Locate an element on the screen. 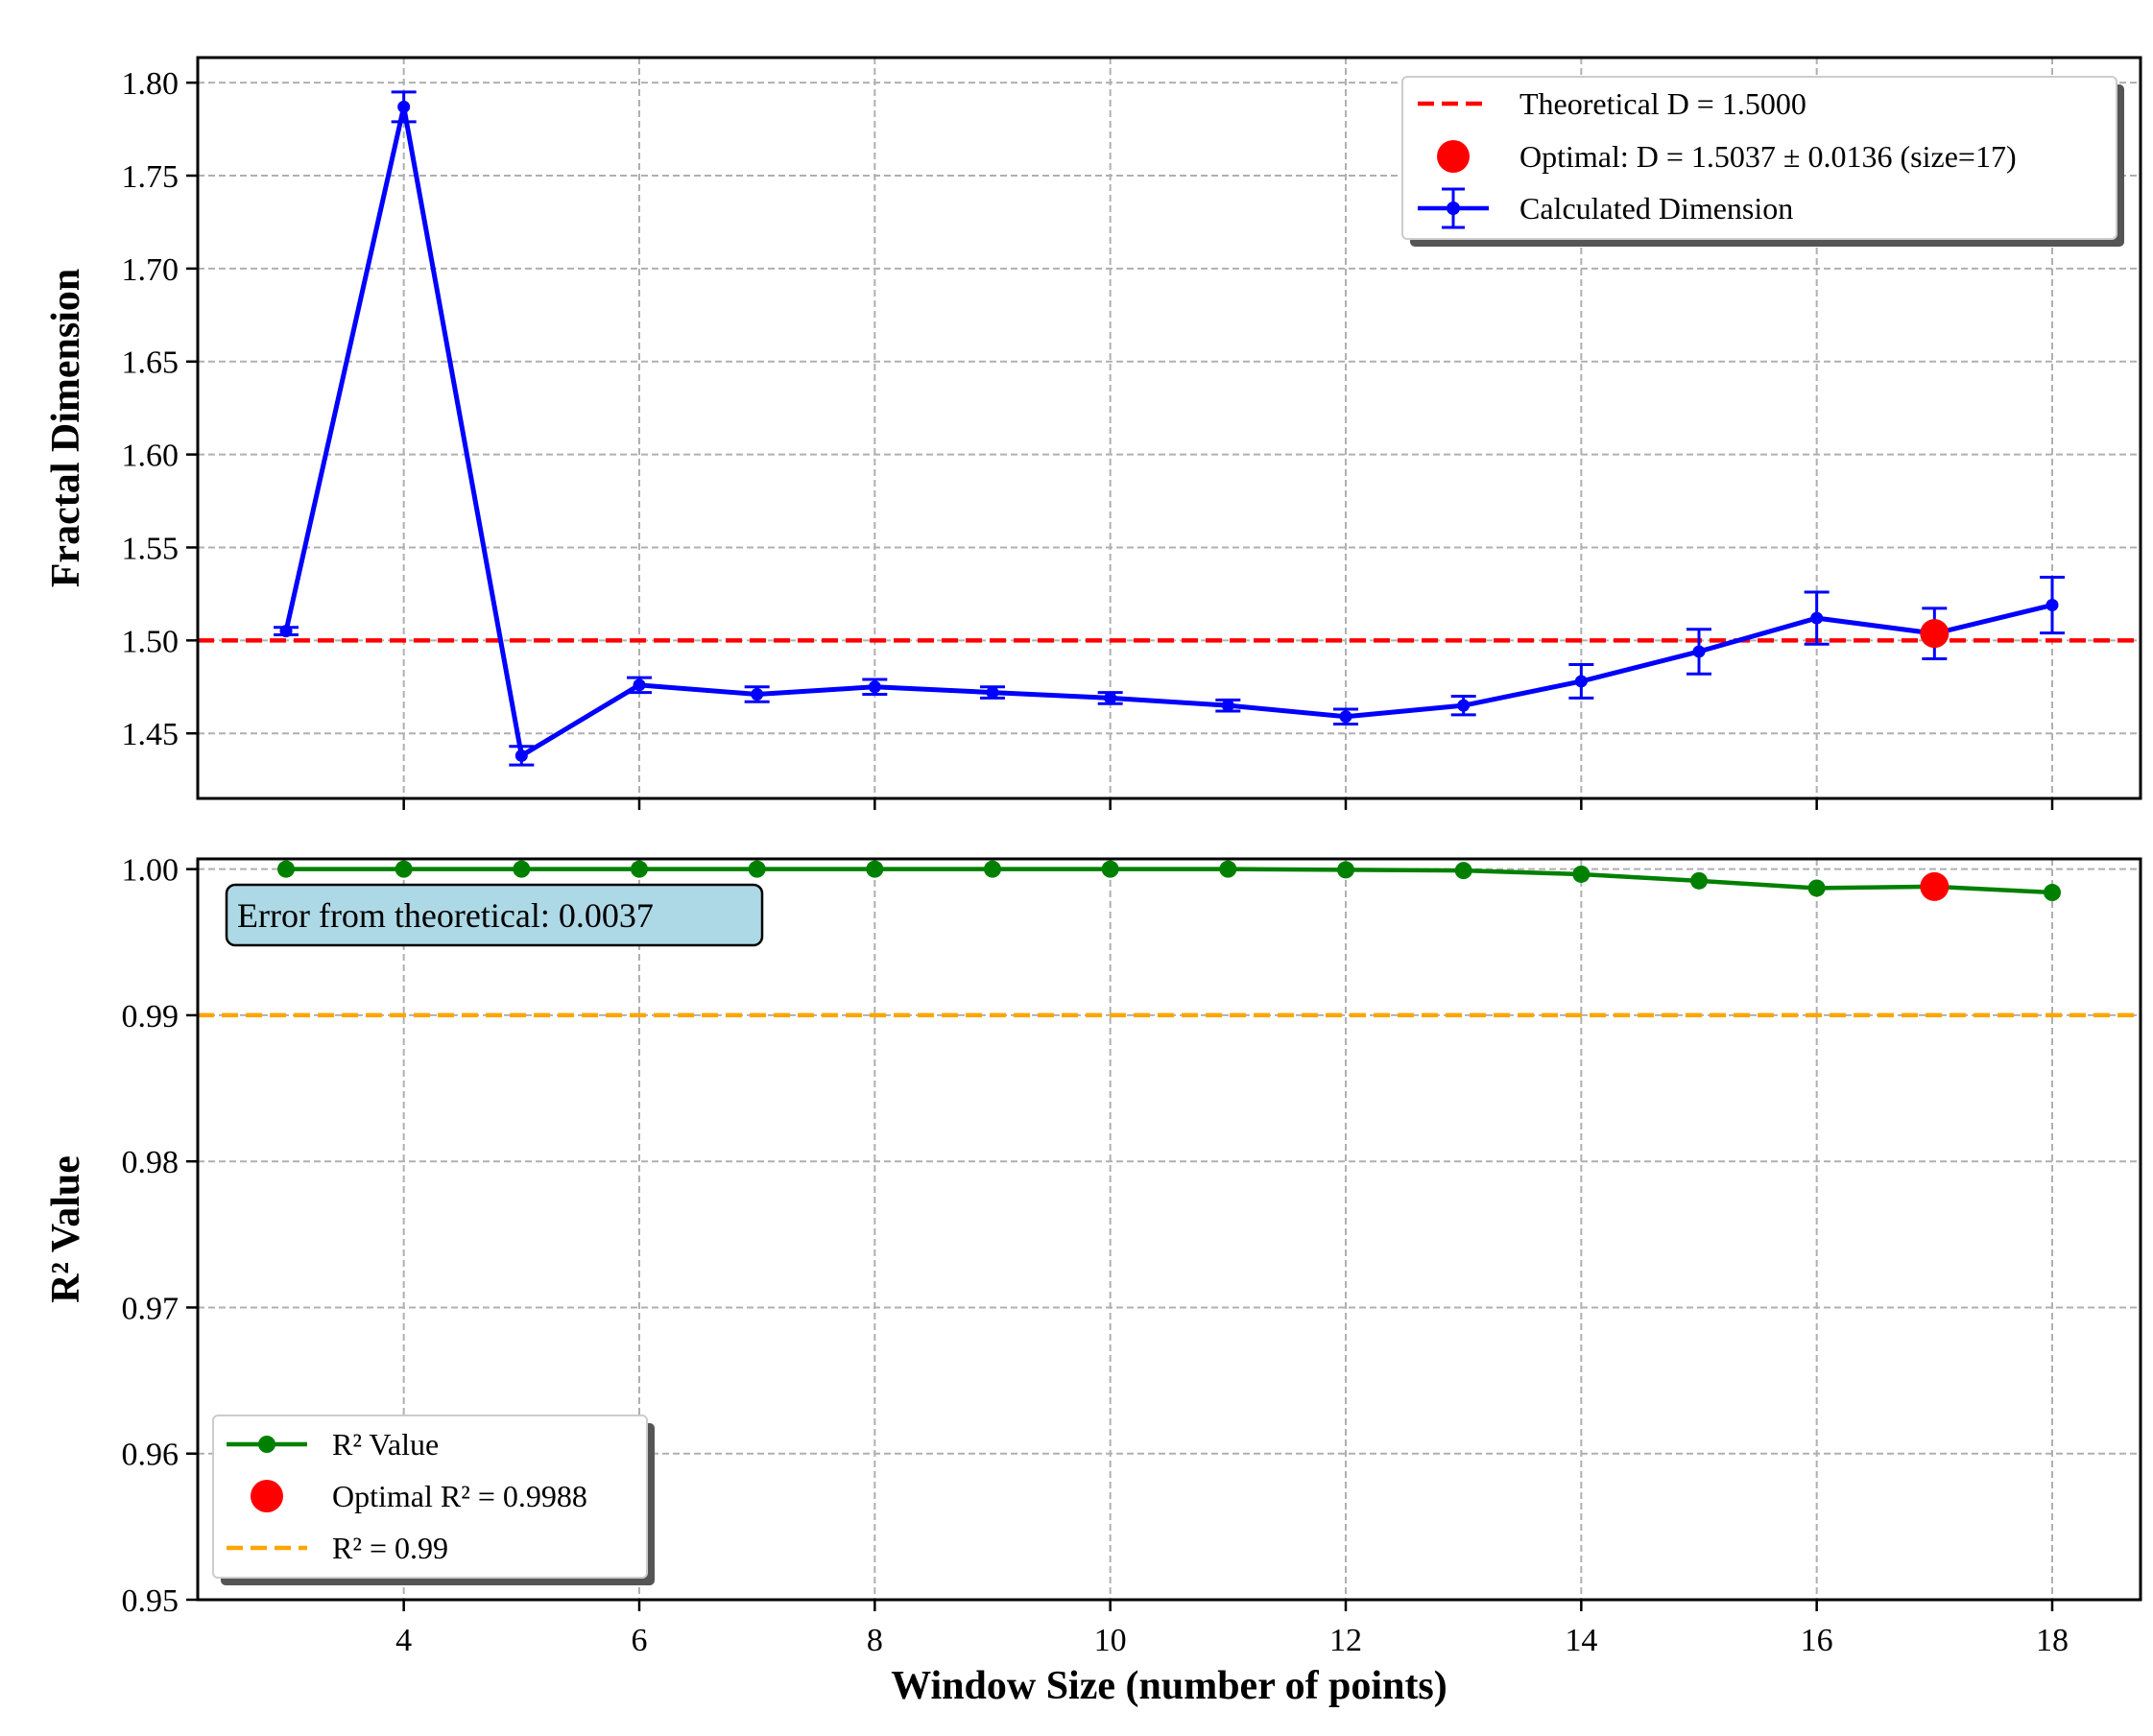 Image resolution: width=2153 pixels, height=1736 pixels. y-tick-label: 1.50 is located at coordinates (150, 641).